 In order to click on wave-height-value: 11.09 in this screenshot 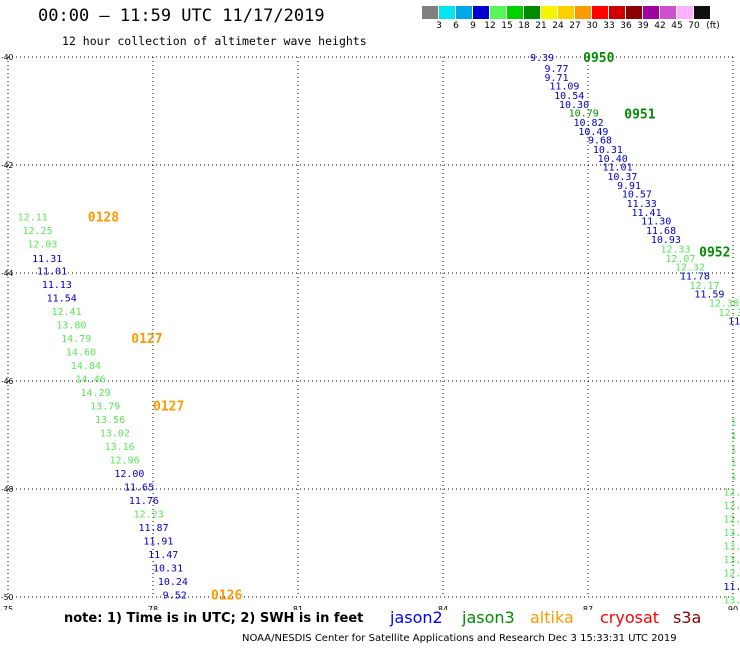, I will do `click(564, 87)`.